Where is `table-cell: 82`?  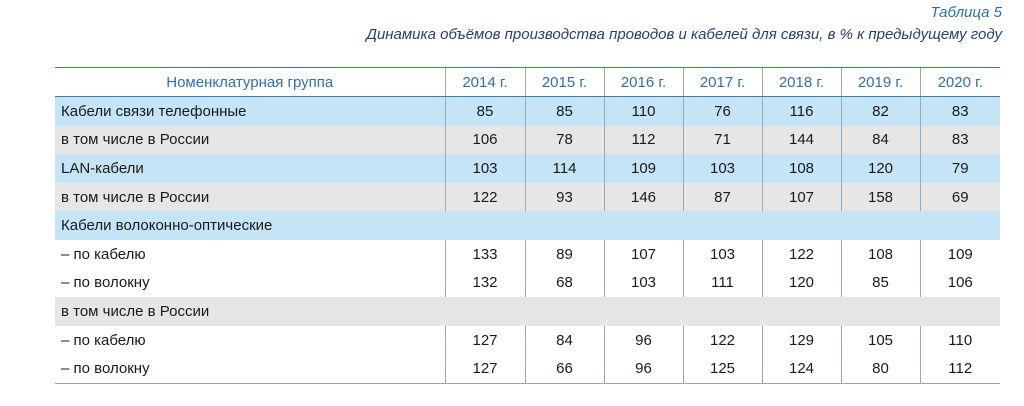
table-cell: 82 is located at coordinates (880, 111).